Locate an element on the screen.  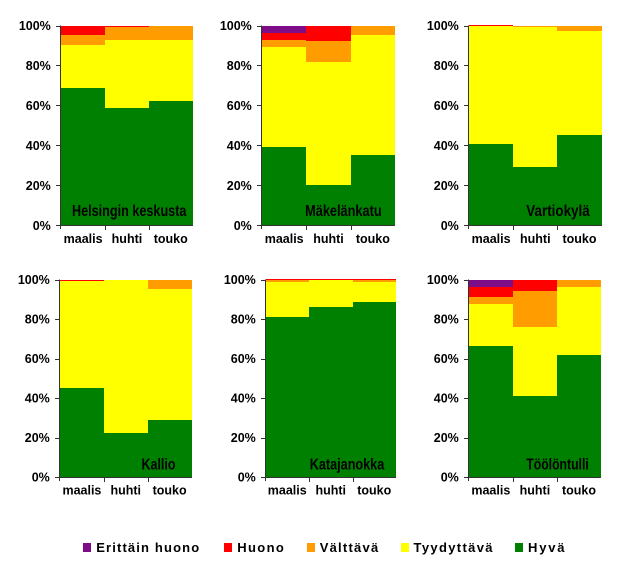
svg-text: Kallio is located at coordinates (159, 465).